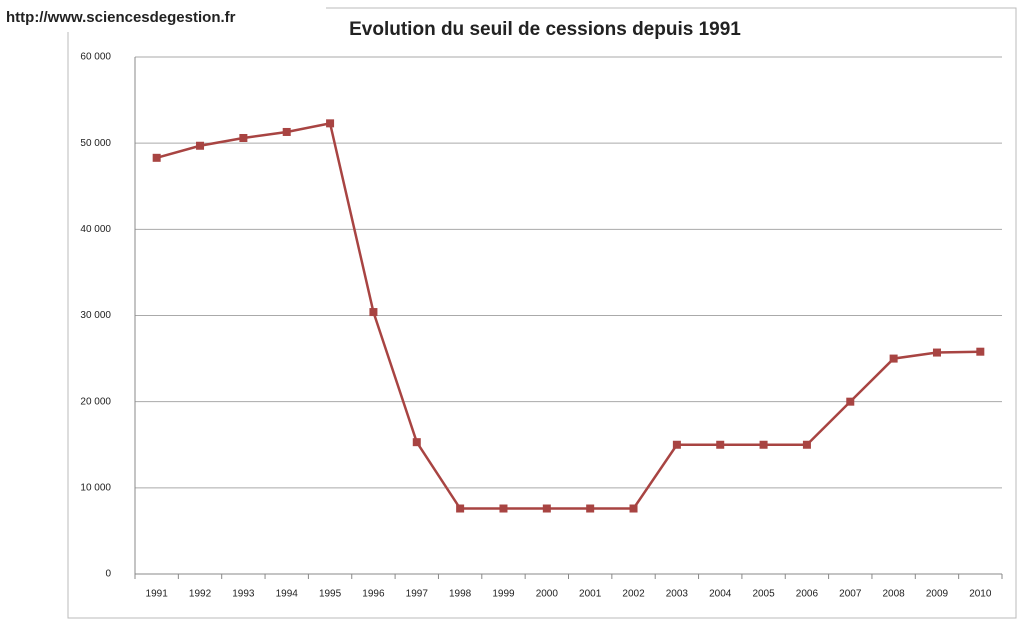  Describe the element at coordinates (417, 594) in the screenshot. I see `x-tick-label: 1997` at that location.